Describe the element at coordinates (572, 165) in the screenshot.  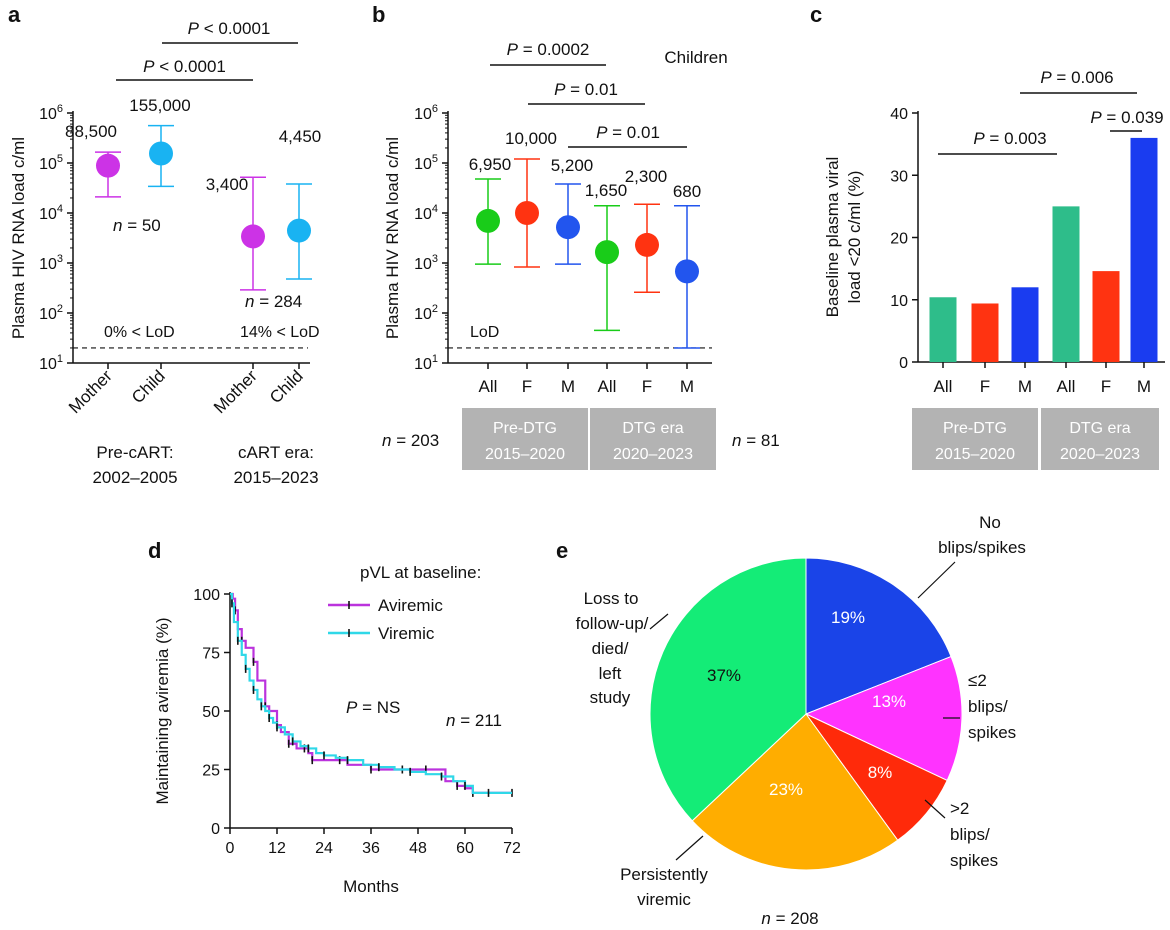
I see `panel-b-median-label: 5,200` at that location.